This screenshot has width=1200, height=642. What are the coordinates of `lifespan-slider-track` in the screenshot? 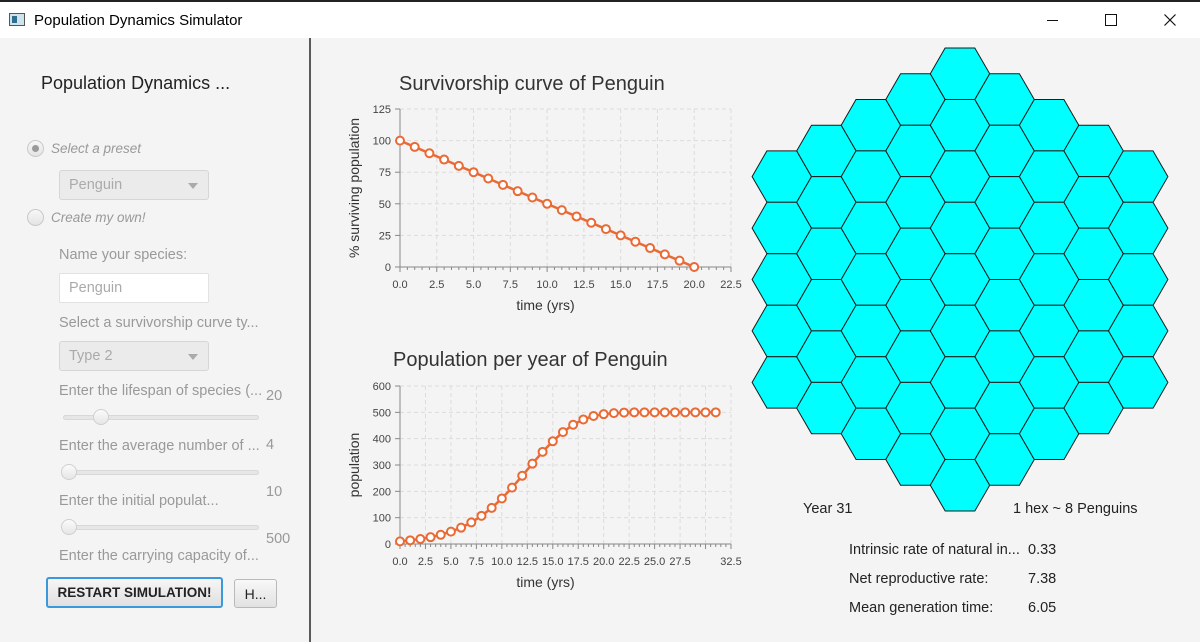 It's located at (161, 417).